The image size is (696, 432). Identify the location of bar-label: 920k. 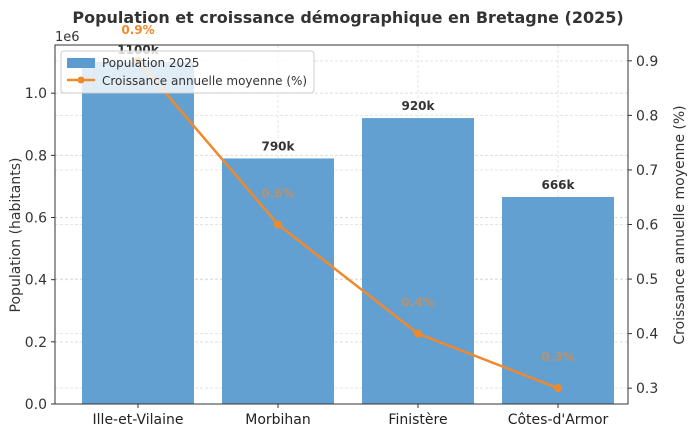
(418, 106).